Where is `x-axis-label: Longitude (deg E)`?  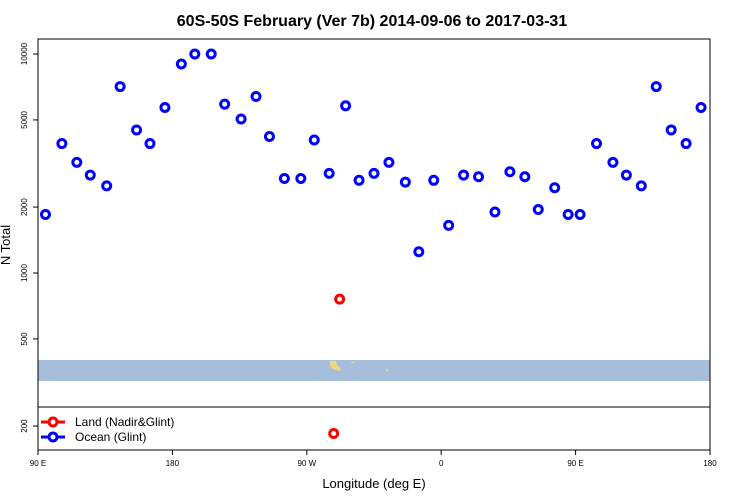
x-axis-label: Longitude (deg E) is located at coordinates (373, 483).